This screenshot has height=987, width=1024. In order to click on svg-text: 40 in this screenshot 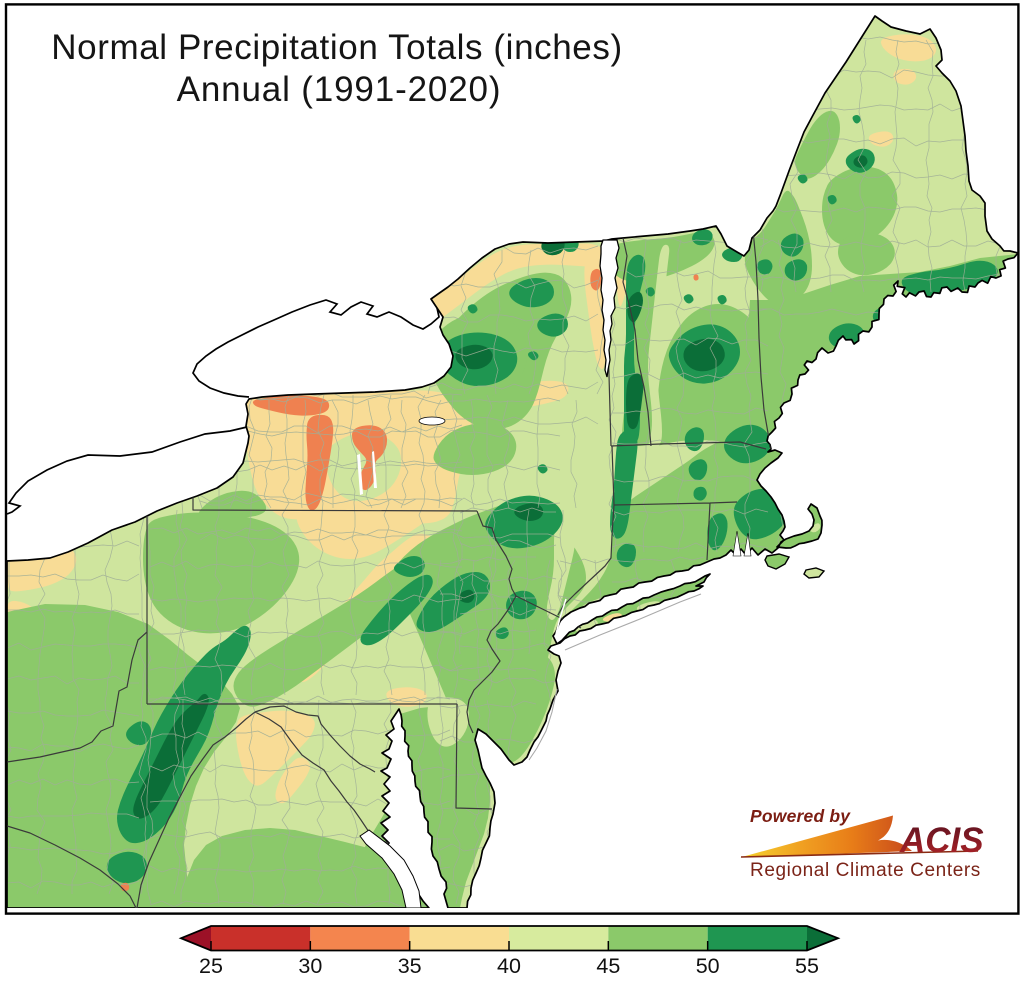, I will do `click(509, 966)`.